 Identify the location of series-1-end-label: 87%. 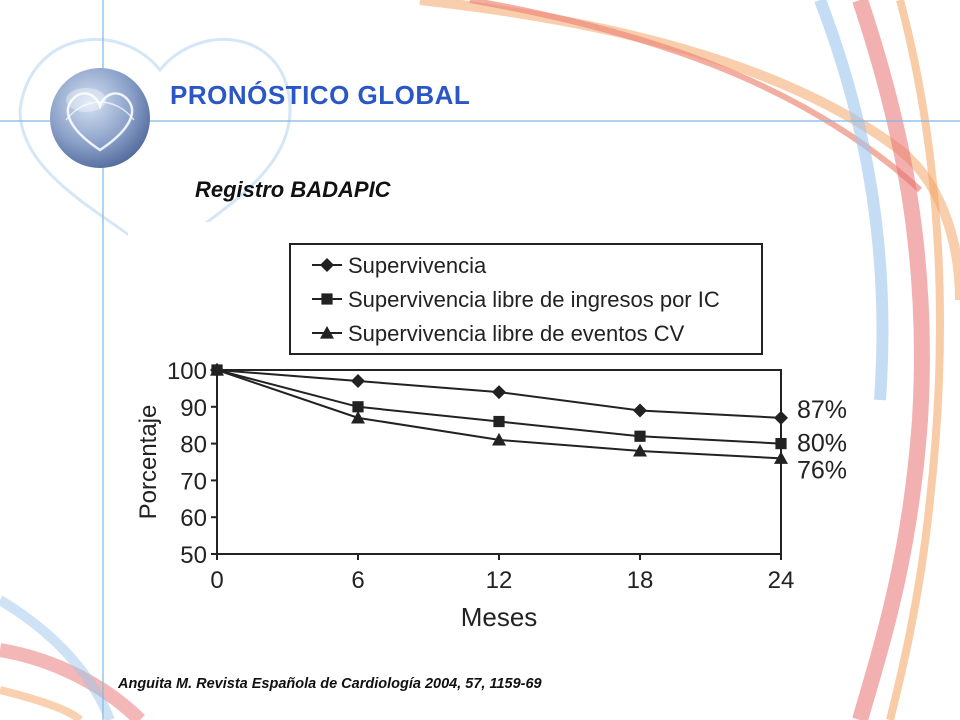
(822, 410).